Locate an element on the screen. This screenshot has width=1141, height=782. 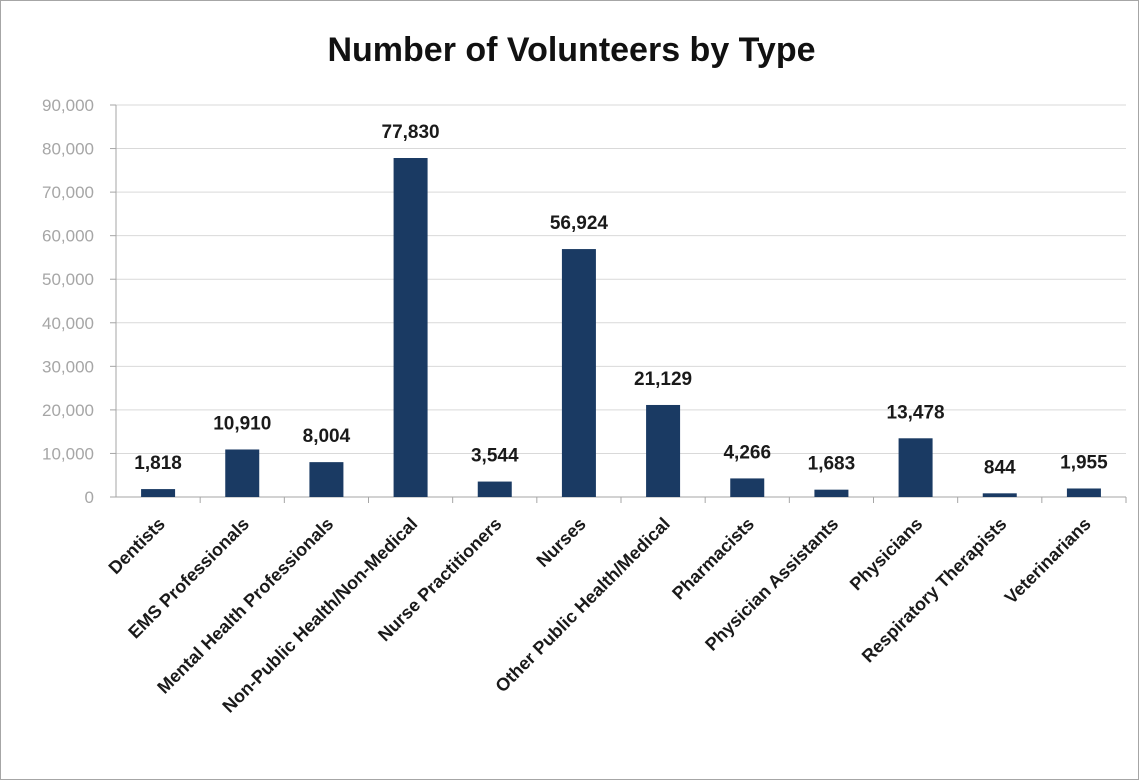
x-category-label: Veterinarians is located at coordinates (1048, 561).